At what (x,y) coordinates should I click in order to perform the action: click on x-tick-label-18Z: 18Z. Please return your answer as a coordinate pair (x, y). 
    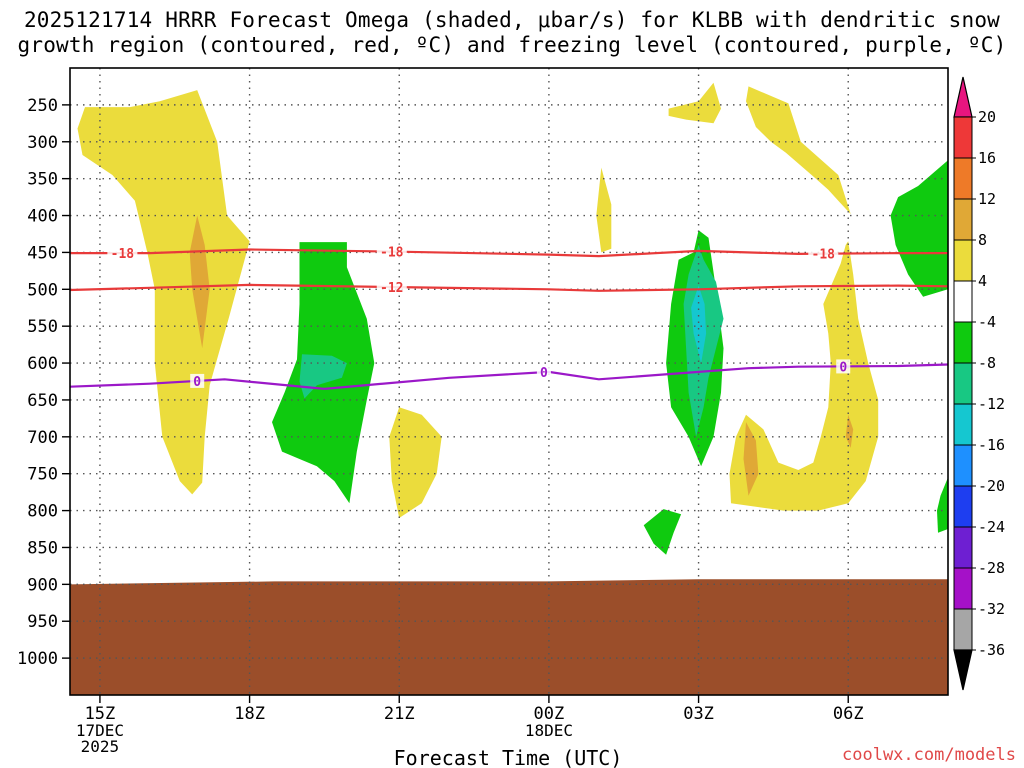
    Looking at the image, I should click on (249, 714).